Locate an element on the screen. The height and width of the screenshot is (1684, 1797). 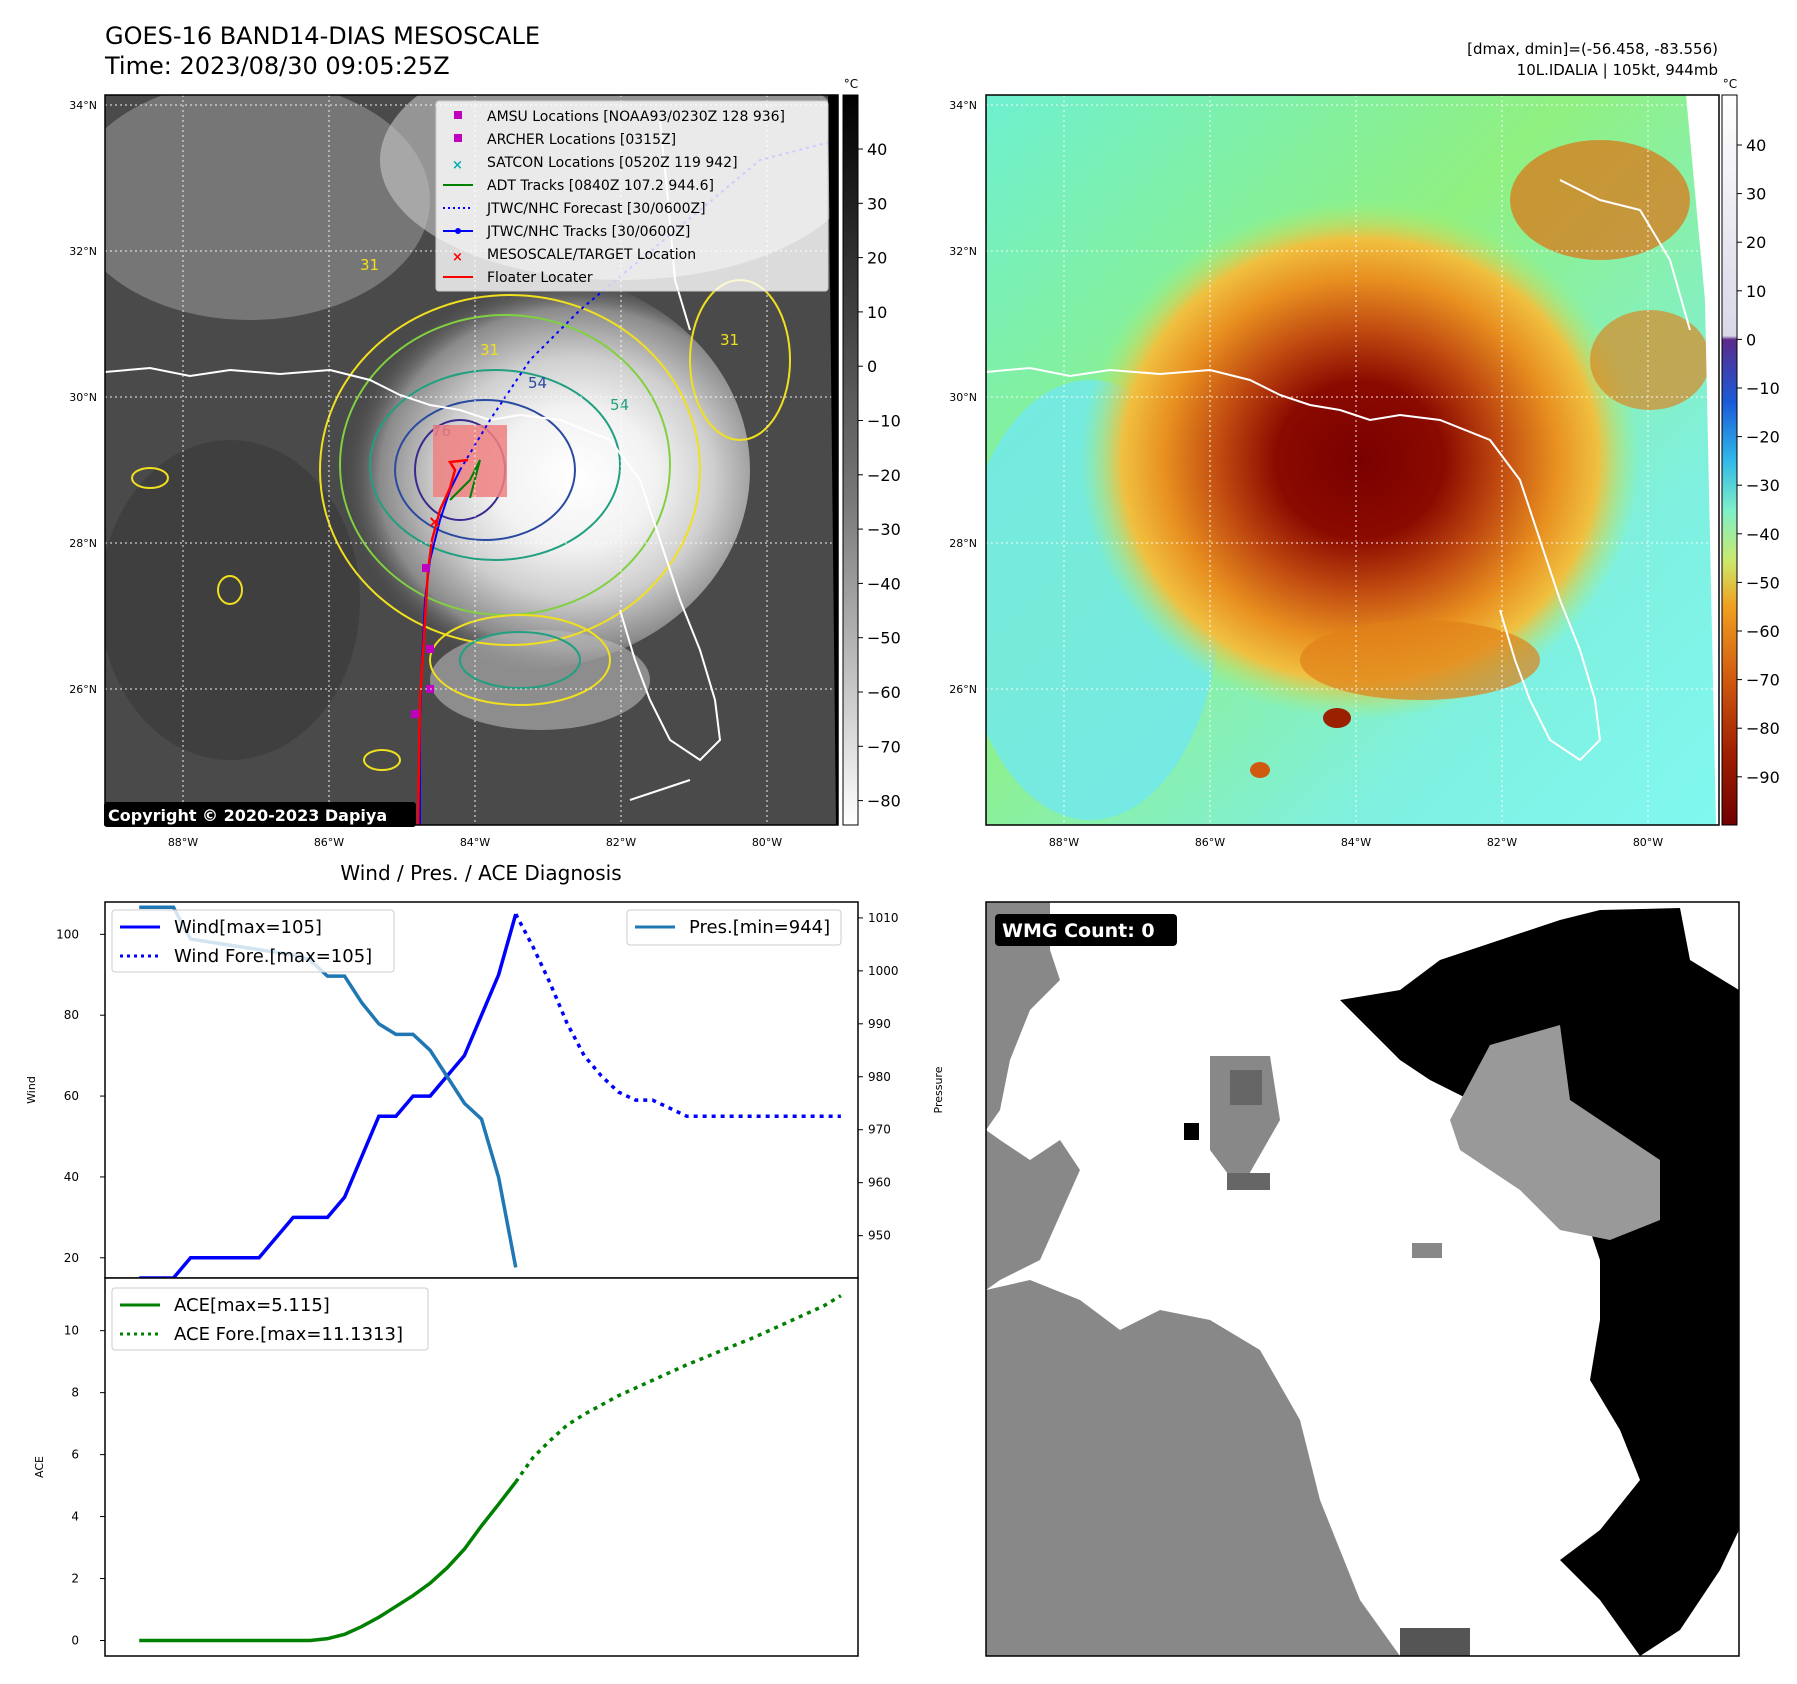
wmg-count-badge is located at coordinates (1086, 930).